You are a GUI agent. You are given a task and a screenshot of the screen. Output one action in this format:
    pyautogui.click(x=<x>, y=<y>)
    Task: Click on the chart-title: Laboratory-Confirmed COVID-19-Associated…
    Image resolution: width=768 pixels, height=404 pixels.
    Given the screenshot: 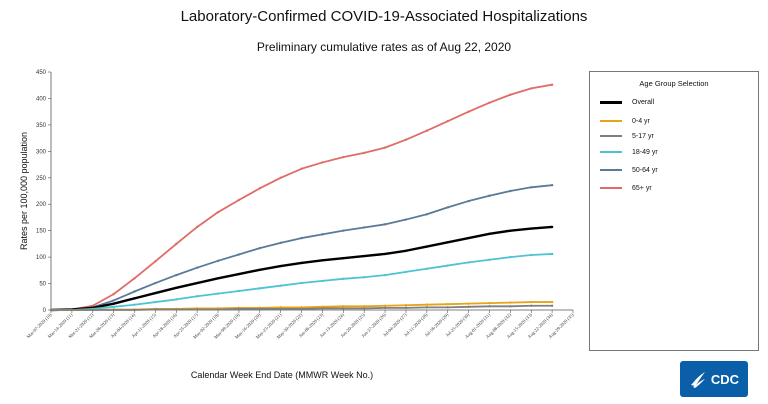 What is the action you would take?
    pyautogui.click(x=384, y=16)
    